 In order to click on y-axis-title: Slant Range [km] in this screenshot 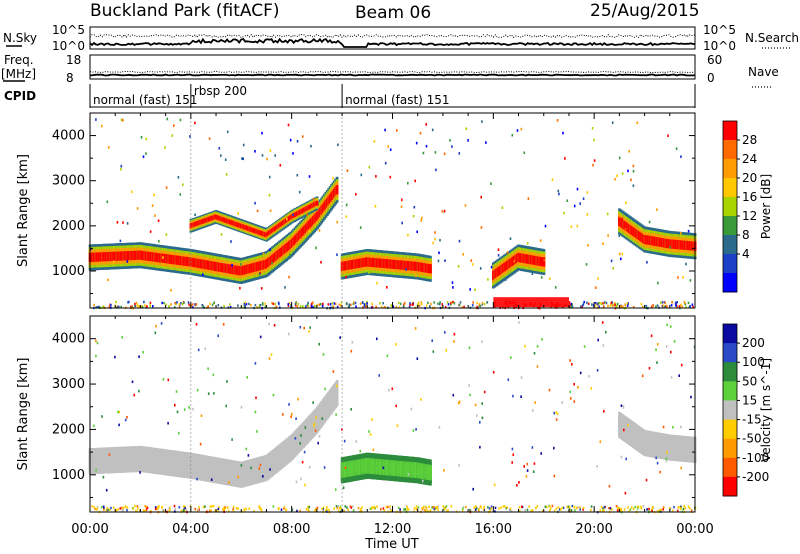, I will do `click(23, 210)`.